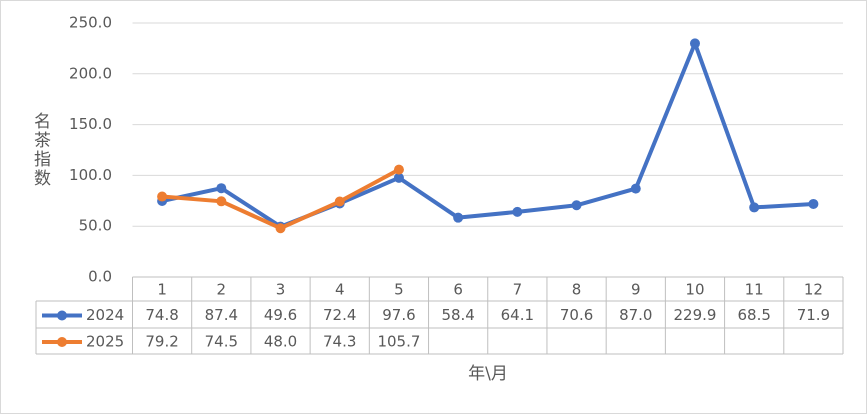  What do you see at coordinates (517, 315) in the screenshot?
I see `table-value: 64.1` at bounding box center [517, 315].